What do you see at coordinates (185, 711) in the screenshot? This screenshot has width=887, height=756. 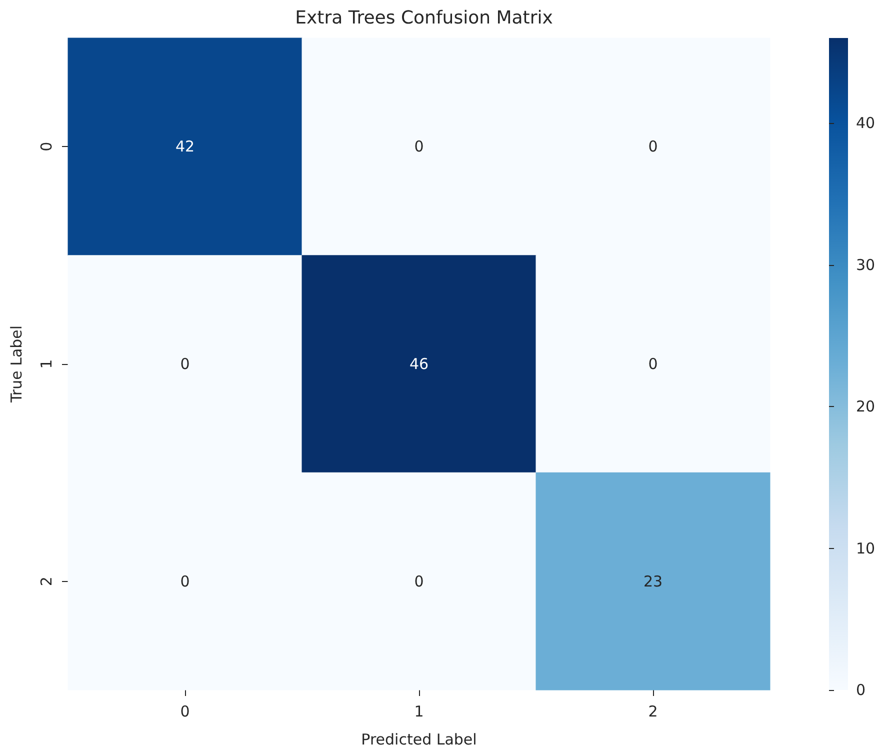 I see `x-tick-label: 0` at bounding box center [185, 711].